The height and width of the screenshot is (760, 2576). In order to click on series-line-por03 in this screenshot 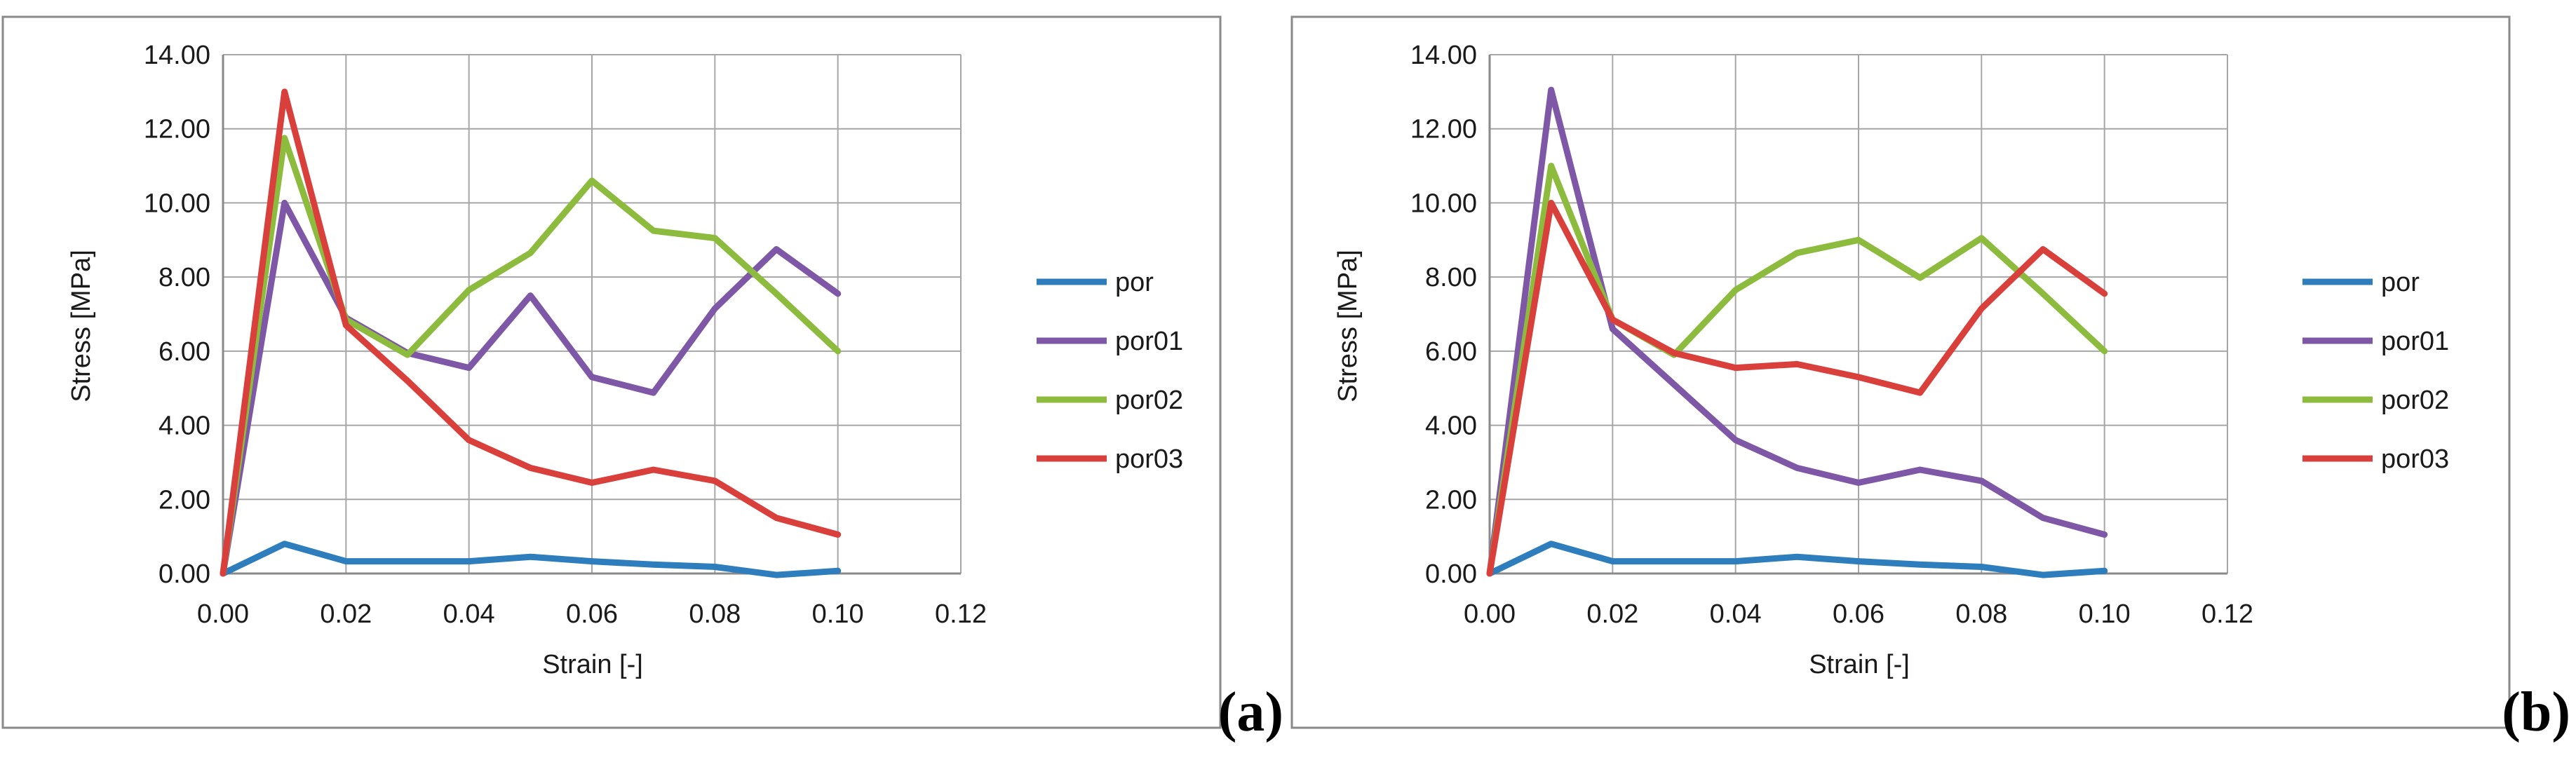, I will do `click(1797, 388)`.